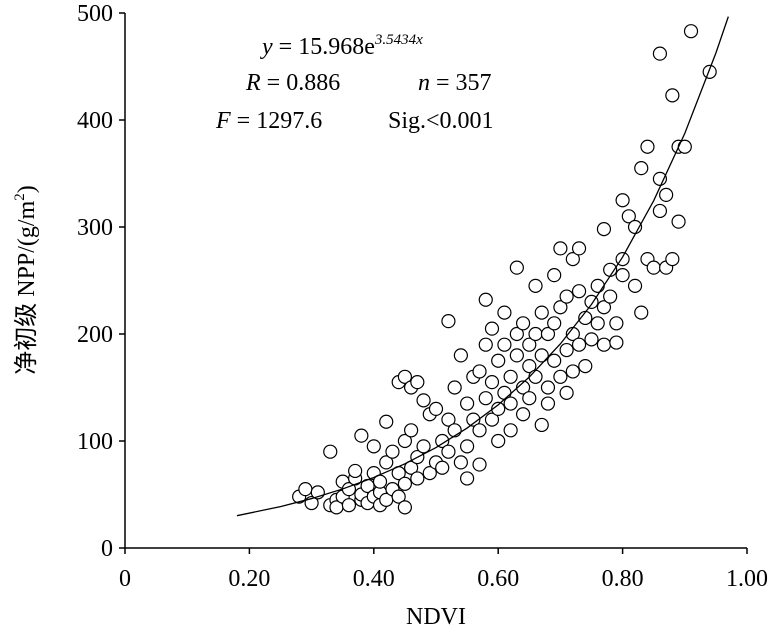 The height and width of the screenshot is (632, 774). I want to click on stat-f: = 1297.6, so click(277, 121).